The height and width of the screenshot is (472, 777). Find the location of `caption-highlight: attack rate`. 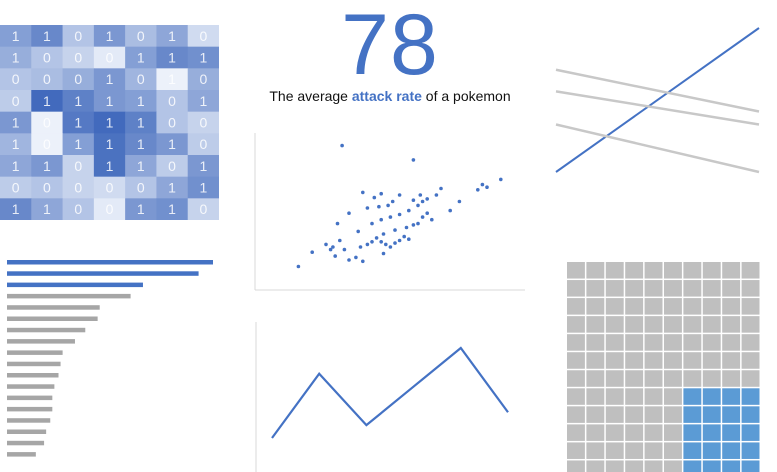

caption-highlight: attack rate is located at coordinates (386, 96).